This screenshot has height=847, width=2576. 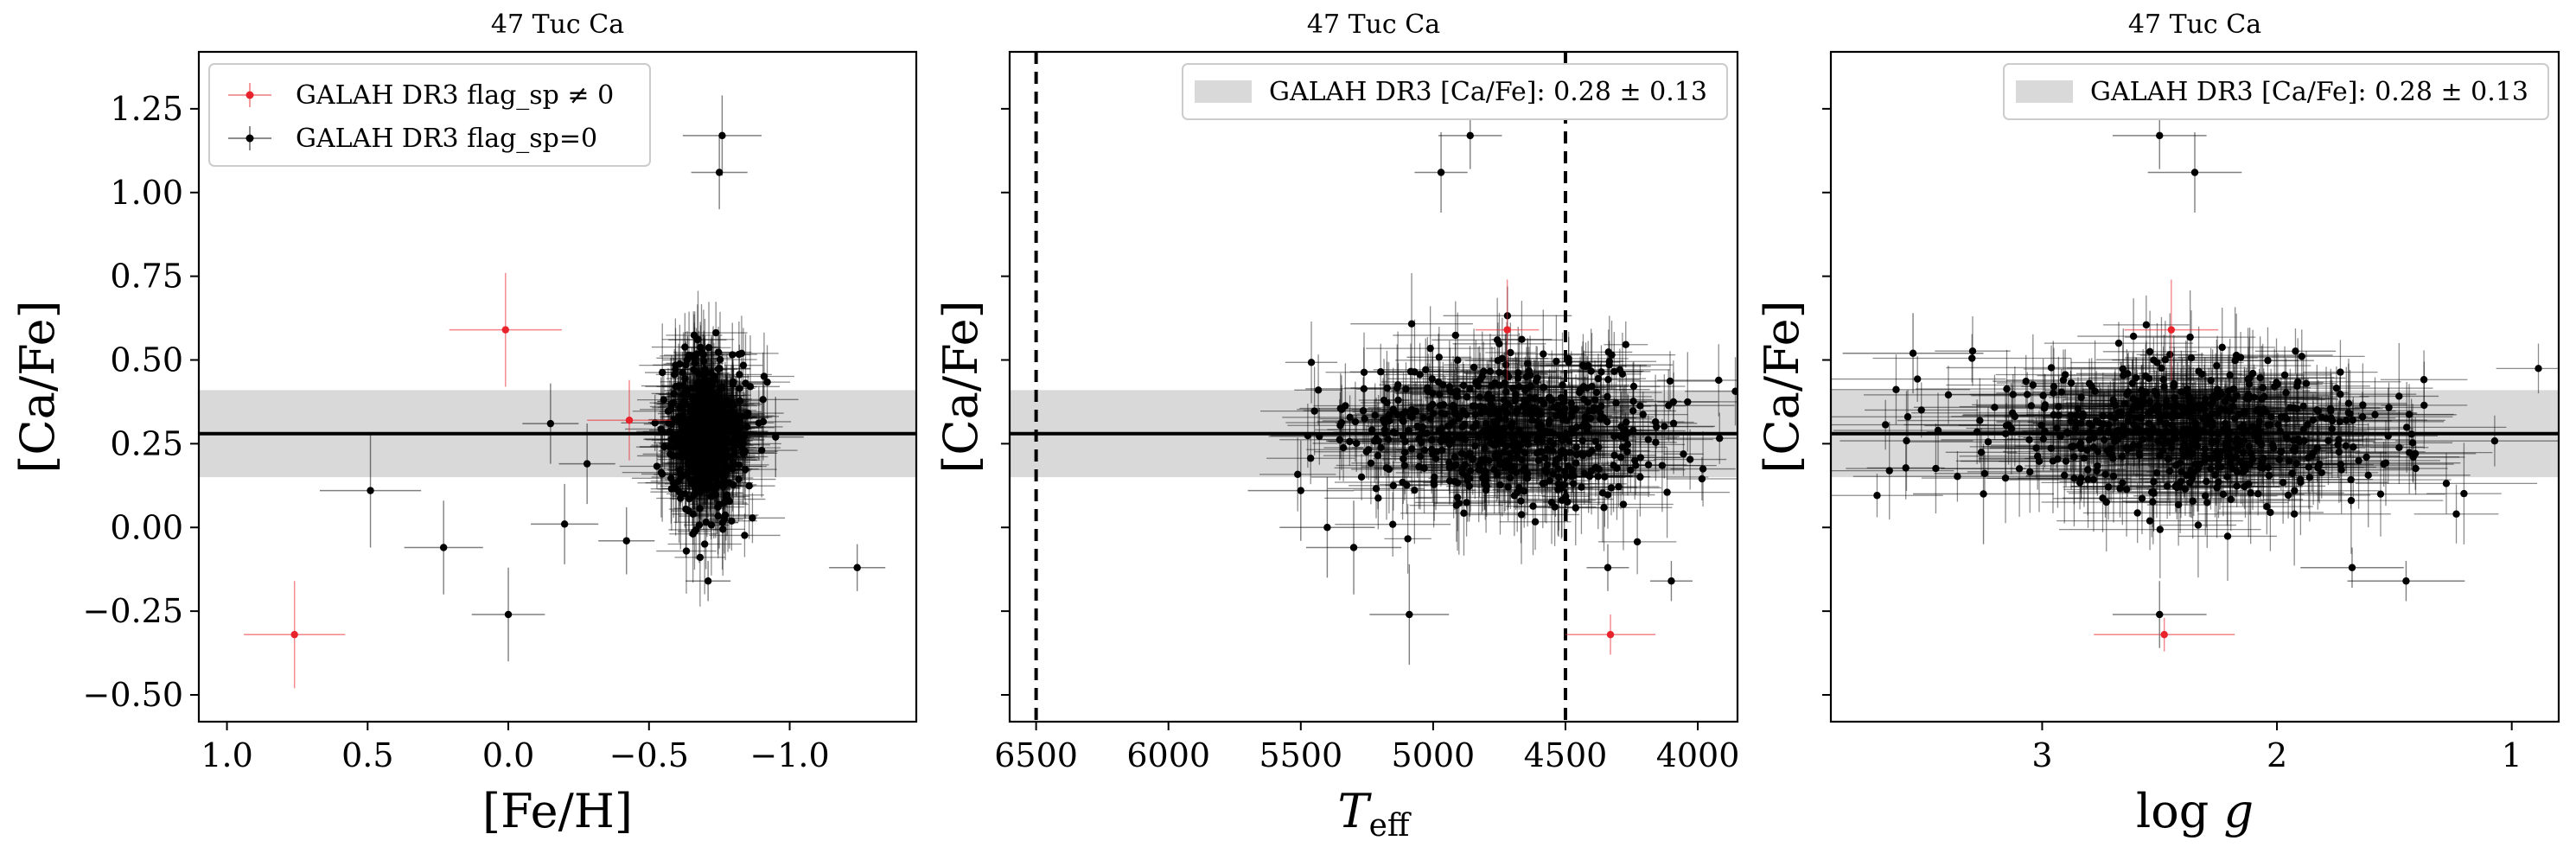 I want to click on x-axis-label: [Fe/H], so click(x=557, y=811).